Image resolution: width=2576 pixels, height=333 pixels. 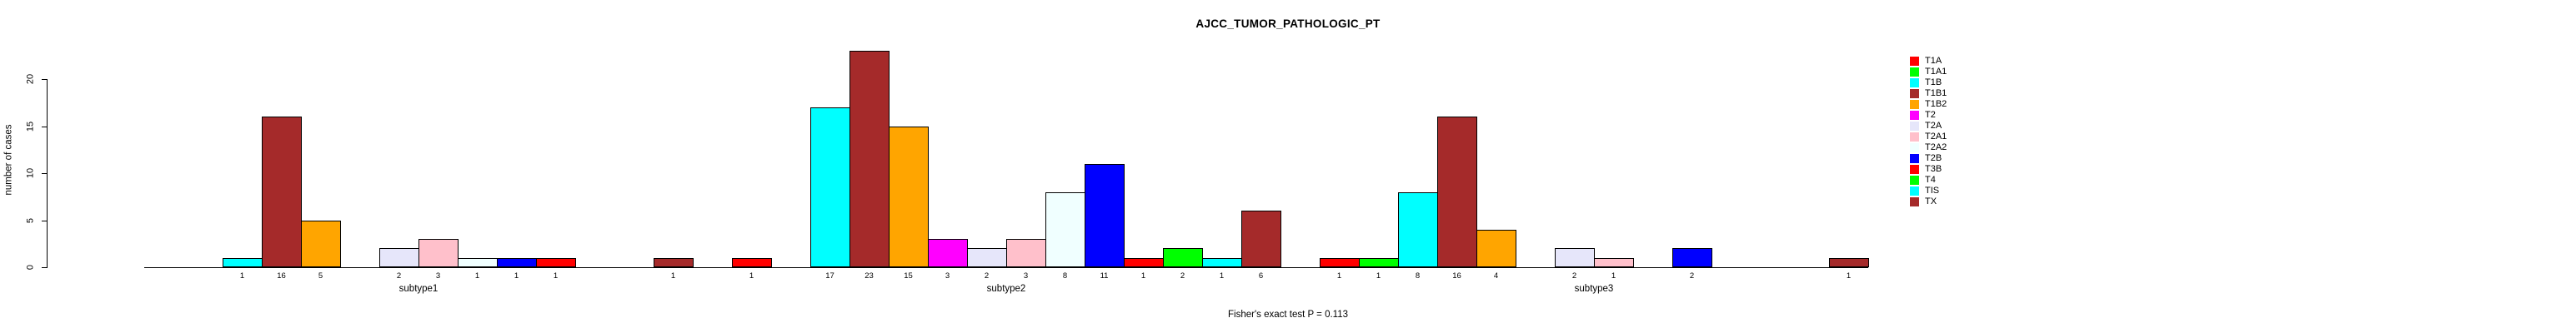 I want to click on x-group-label-subtype3: subtype3, so click(x=1594, y=289).